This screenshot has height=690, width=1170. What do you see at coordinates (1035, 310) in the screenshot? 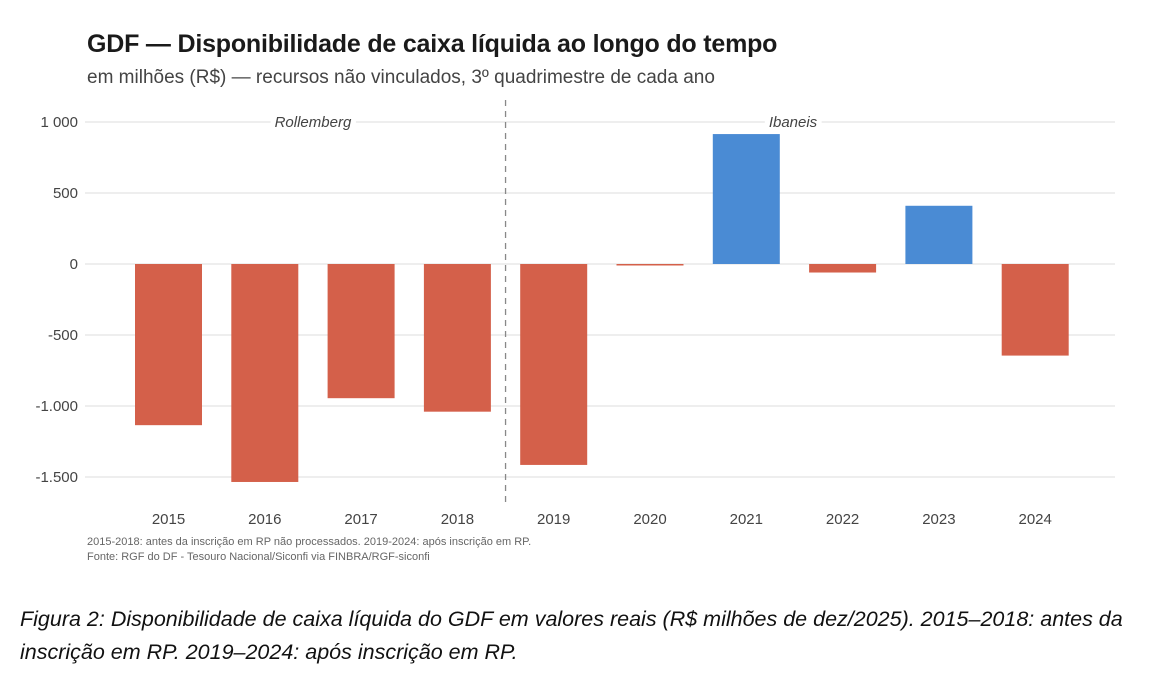
I see `bar-2024` at bounding box center [1035, 310].